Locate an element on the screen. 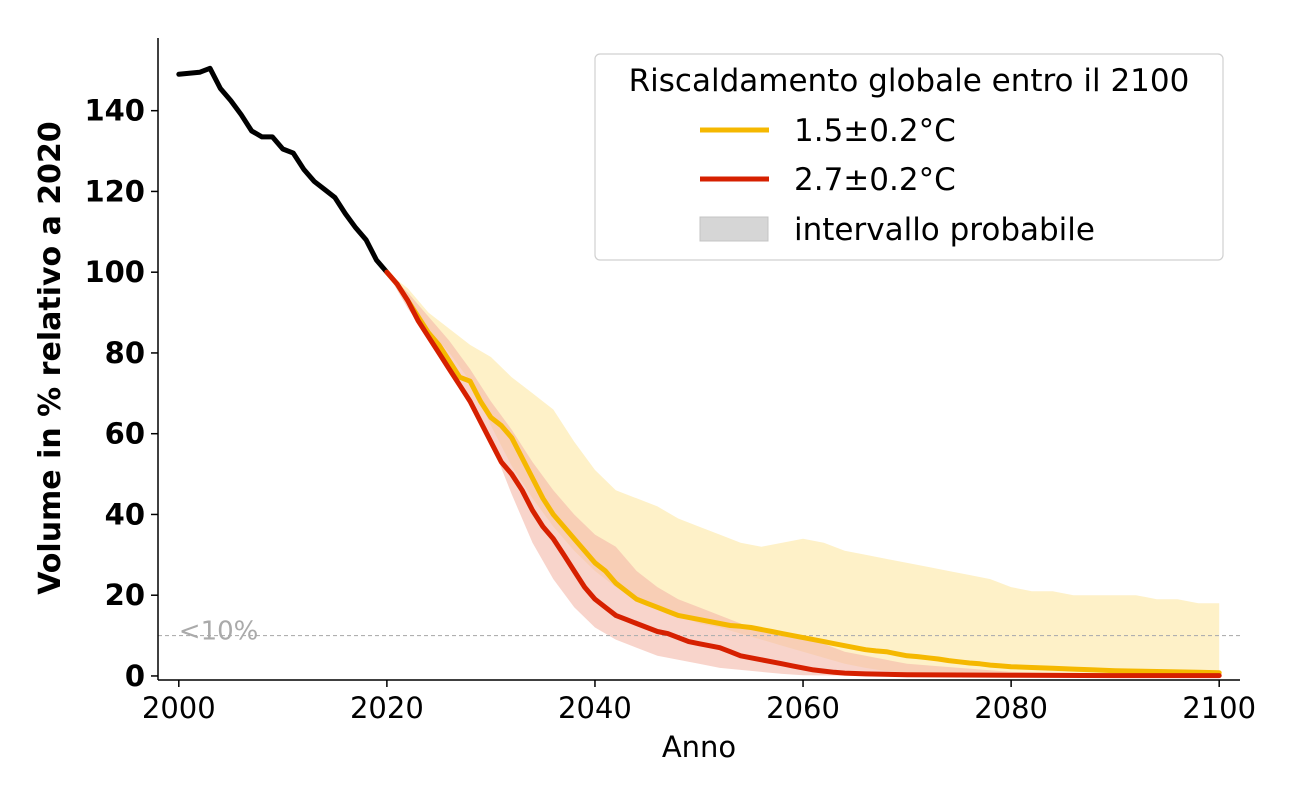 This screenshot has width=1300, height=800. x-tick-label-2080: 2080 is located at coordinates (1011, 708).